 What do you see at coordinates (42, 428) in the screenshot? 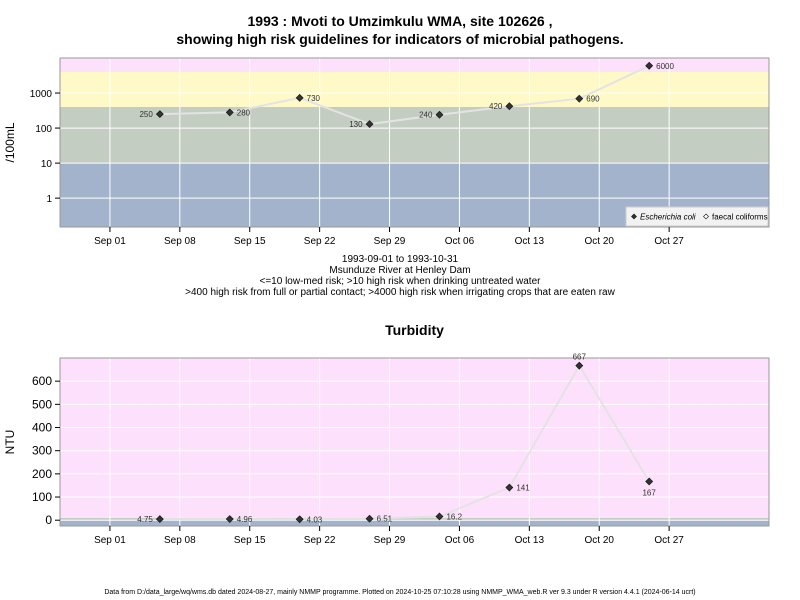
I see `y-tick-label-4: 400` at bounding box center [42, 428].